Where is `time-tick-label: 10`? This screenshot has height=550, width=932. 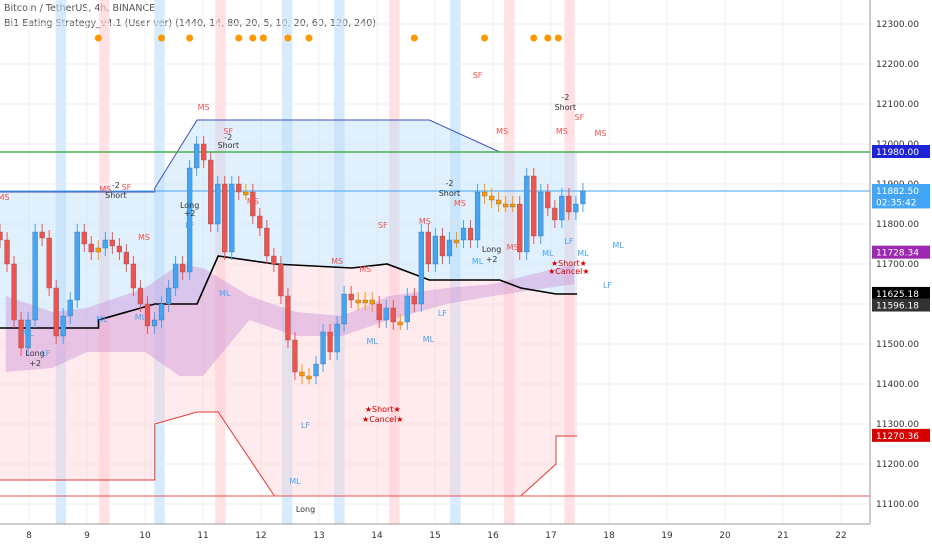 time-tick-label: 10 is located at coordinates (145, 536).